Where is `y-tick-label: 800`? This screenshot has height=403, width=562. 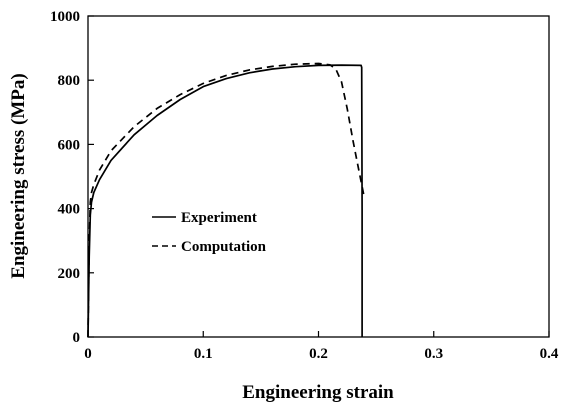
y-tick-label: 800 is located at coordinates (69, 81).